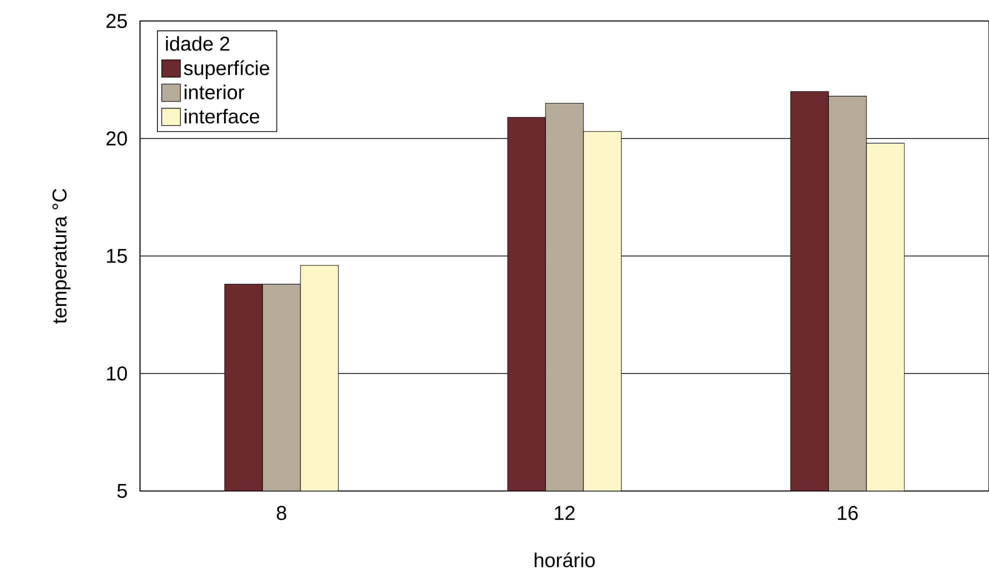 Image resolution: width=989 pixels, height=588 pixels. I want to click on y-tick-label: 5, so click(122, 491).